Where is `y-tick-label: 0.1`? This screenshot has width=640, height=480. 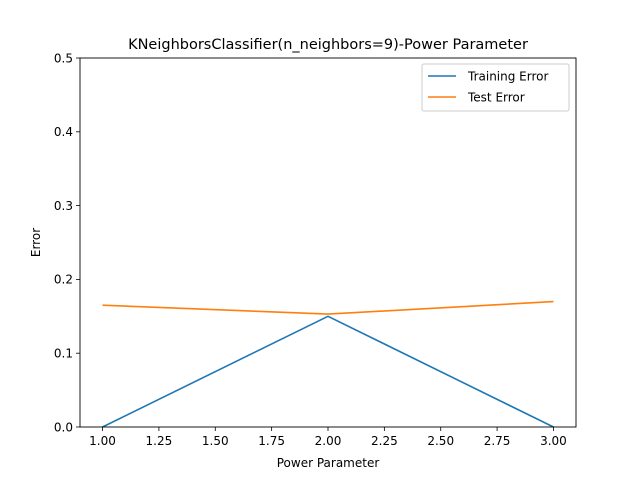
y-tick-label: 0.1 is located at coordinates (63, 354).